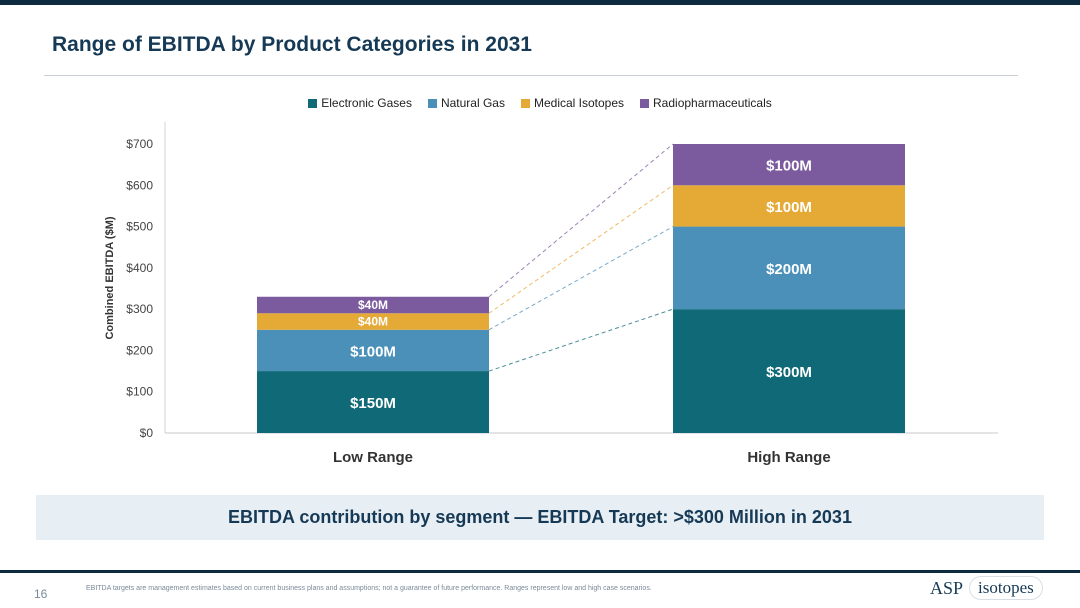  What do you see at coordinates (579, 103) in the screenshot?
I see `legend-label: Medical Isotopes` at bounding box center [579, 103].